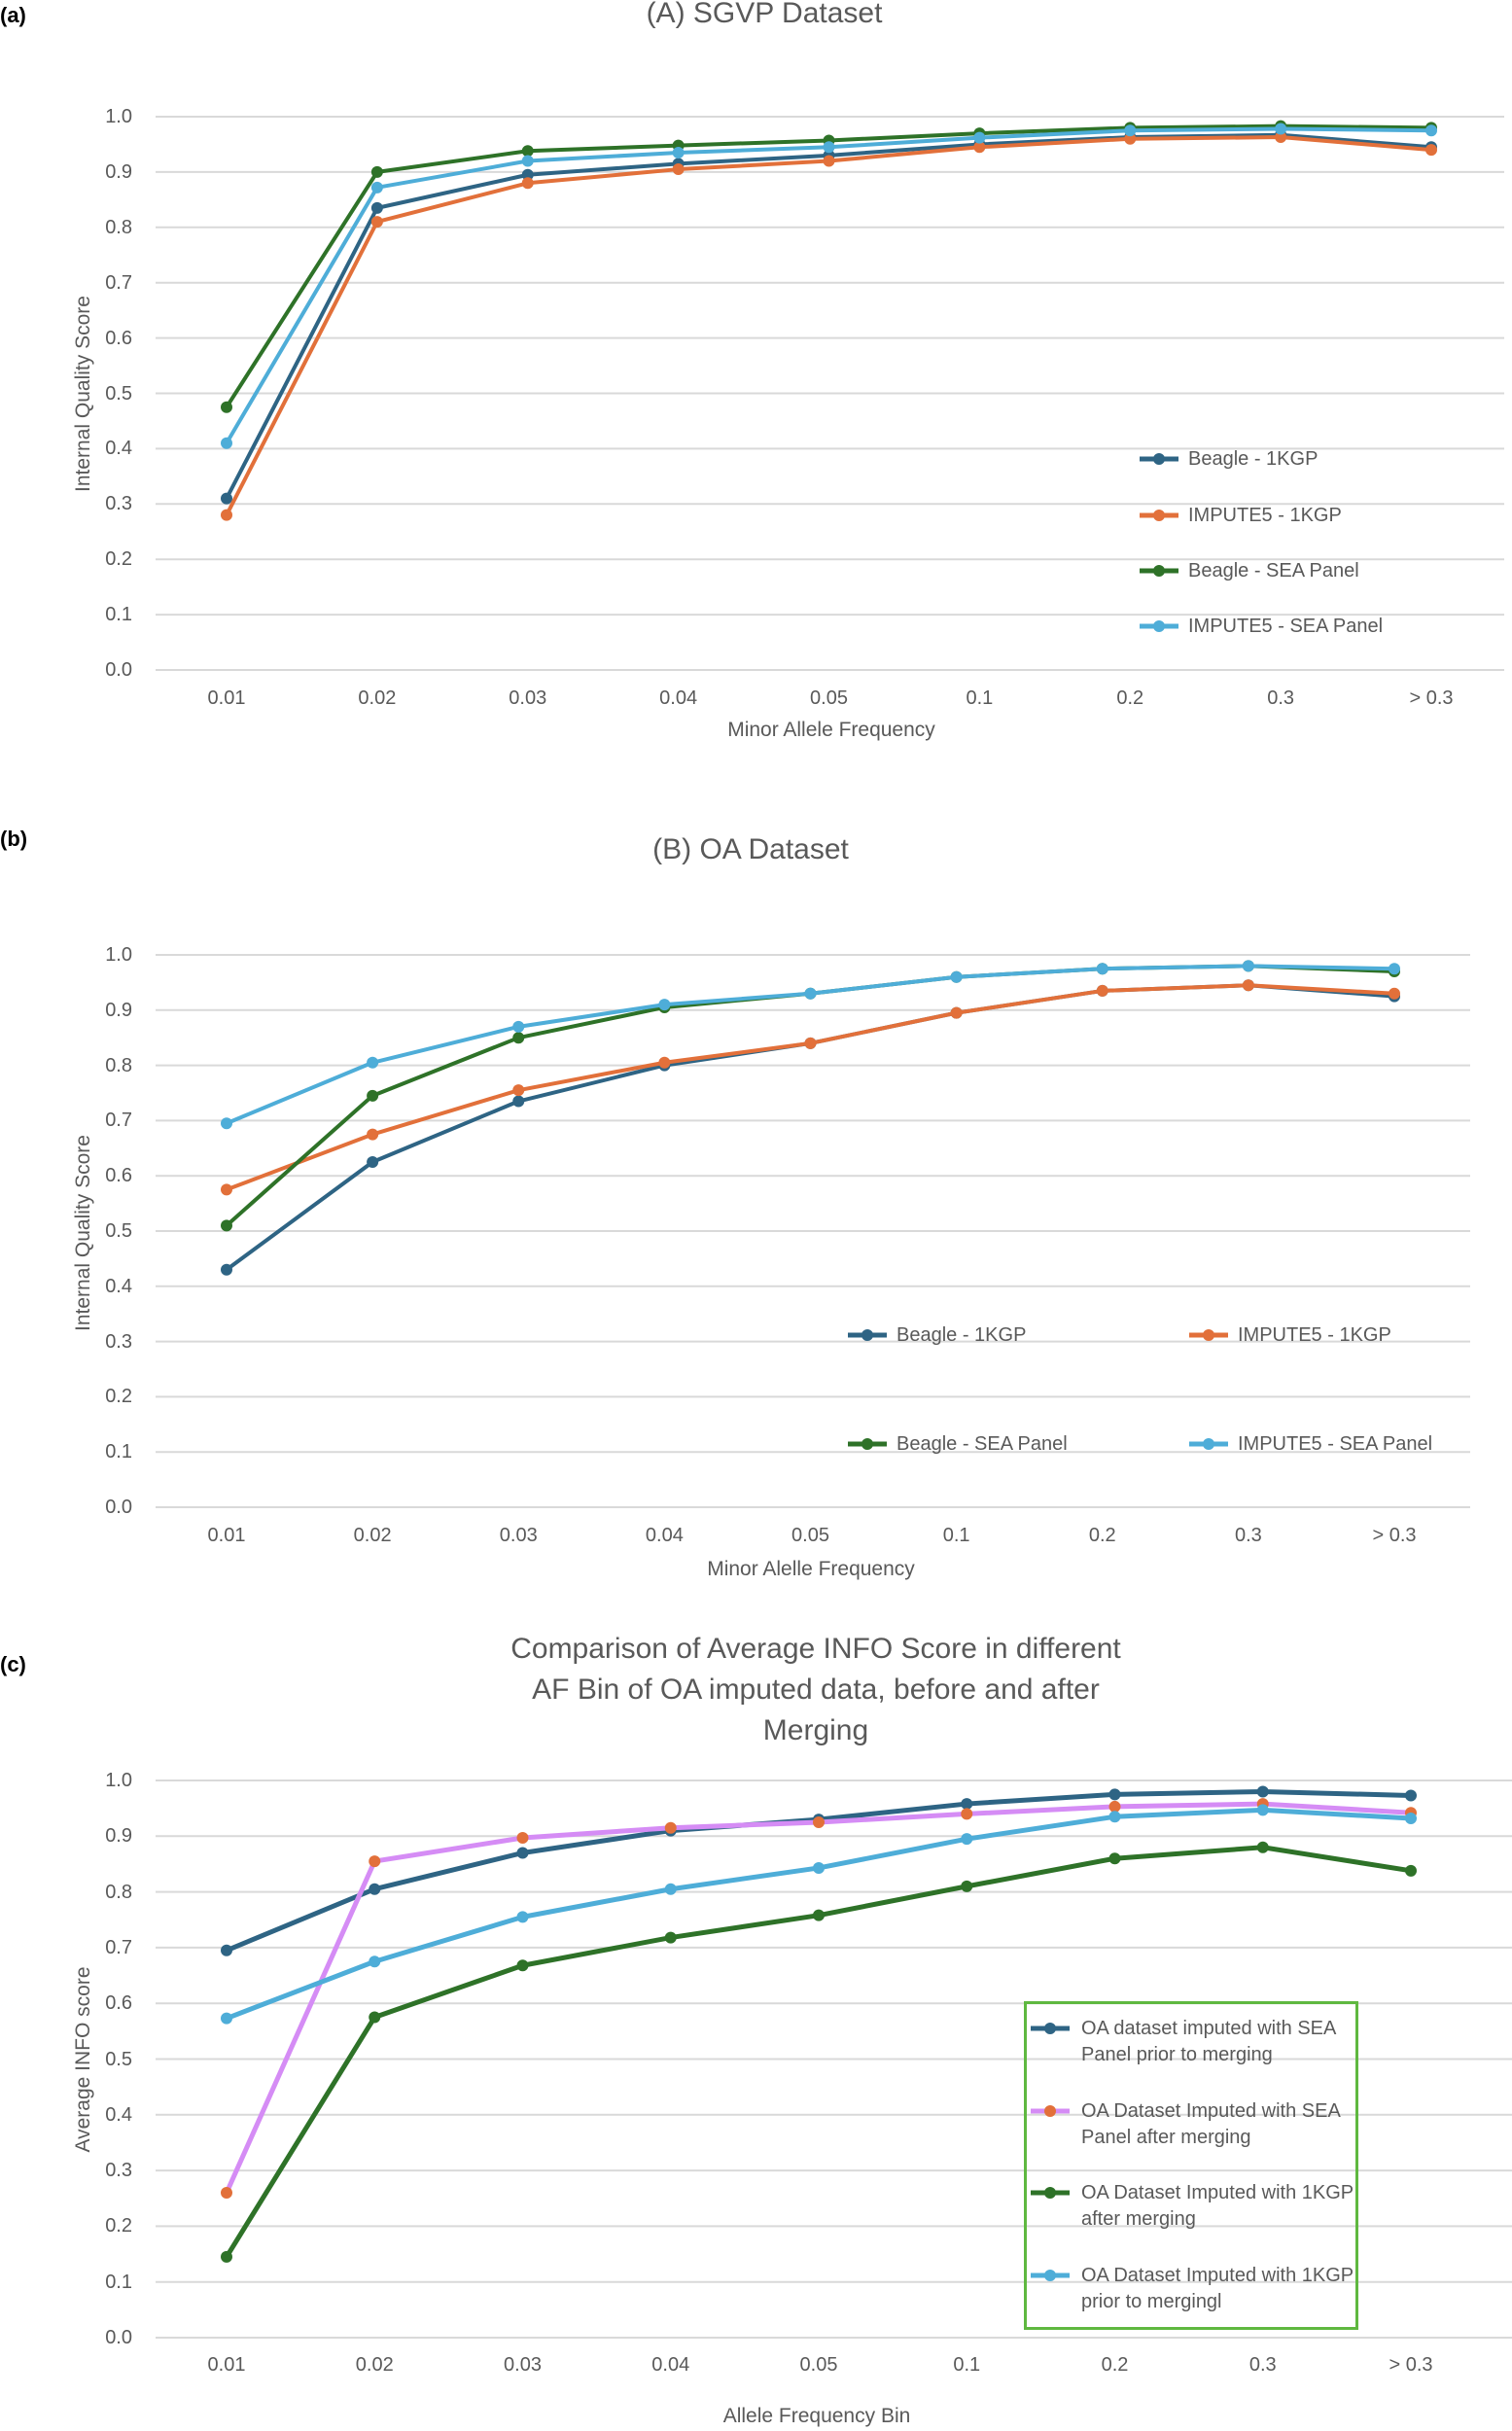 The height and width of the screenshot is (2431, 1512). I want to click on legend-label: Beagle - 1KGP, so click(962, 1335).